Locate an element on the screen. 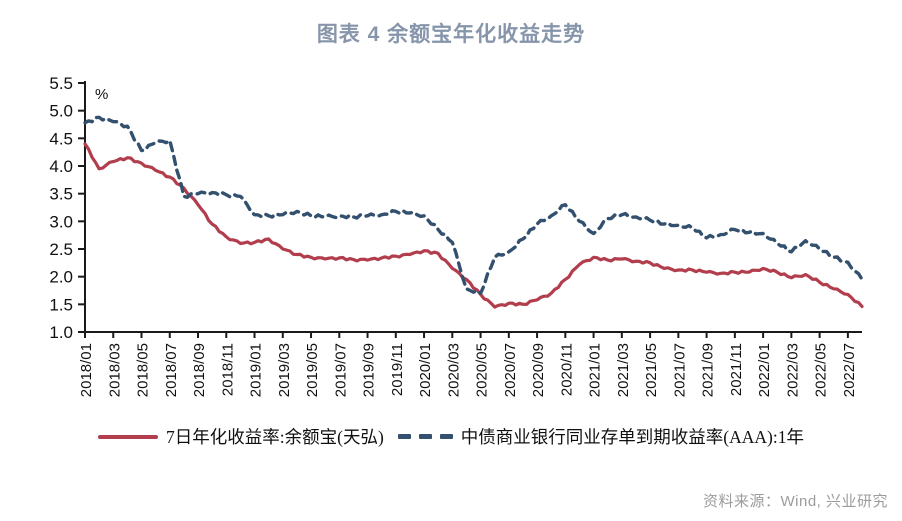  y-tick-label: 3.0 is located at coordinates (61, 221).